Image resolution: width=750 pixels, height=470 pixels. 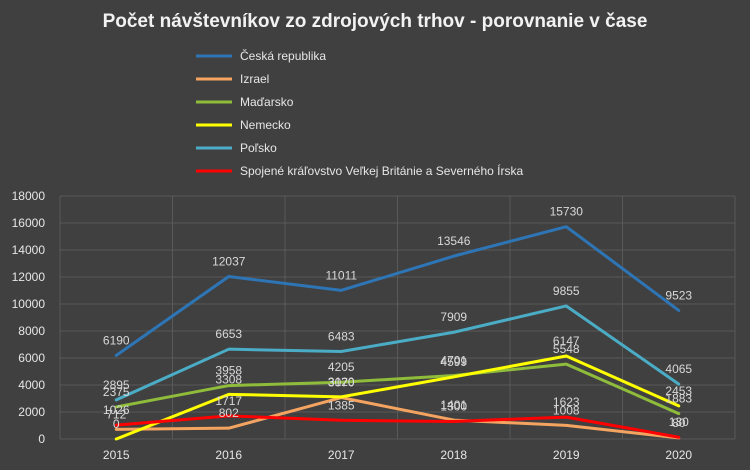 What do you see at coordinates (228, 371) in the screenshot?
I see `data-label: 3958` at bounding box center [228, 371].